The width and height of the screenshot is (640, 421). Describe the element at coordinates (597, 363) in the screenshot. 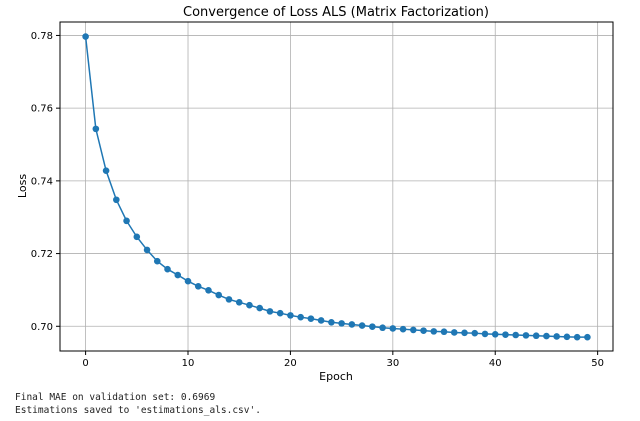

I see `x-tick-label: 50` at that location.